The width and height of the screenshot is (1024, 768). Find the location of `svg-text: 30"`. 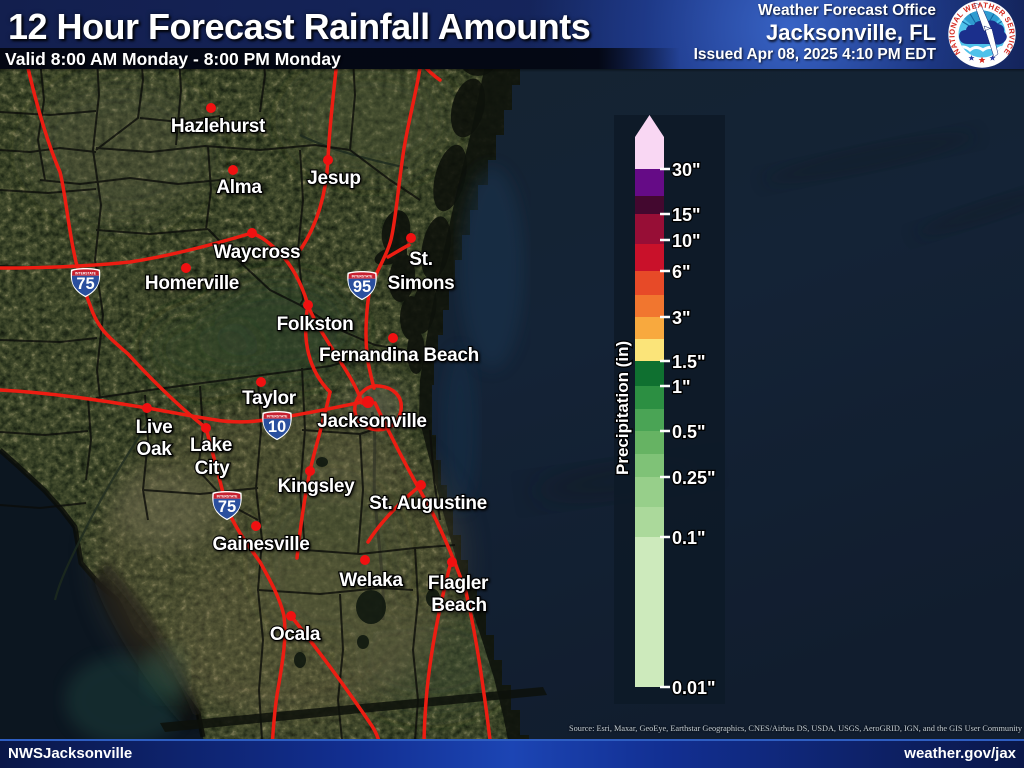

svg-text: 30" is located at coordinates (686, 170).